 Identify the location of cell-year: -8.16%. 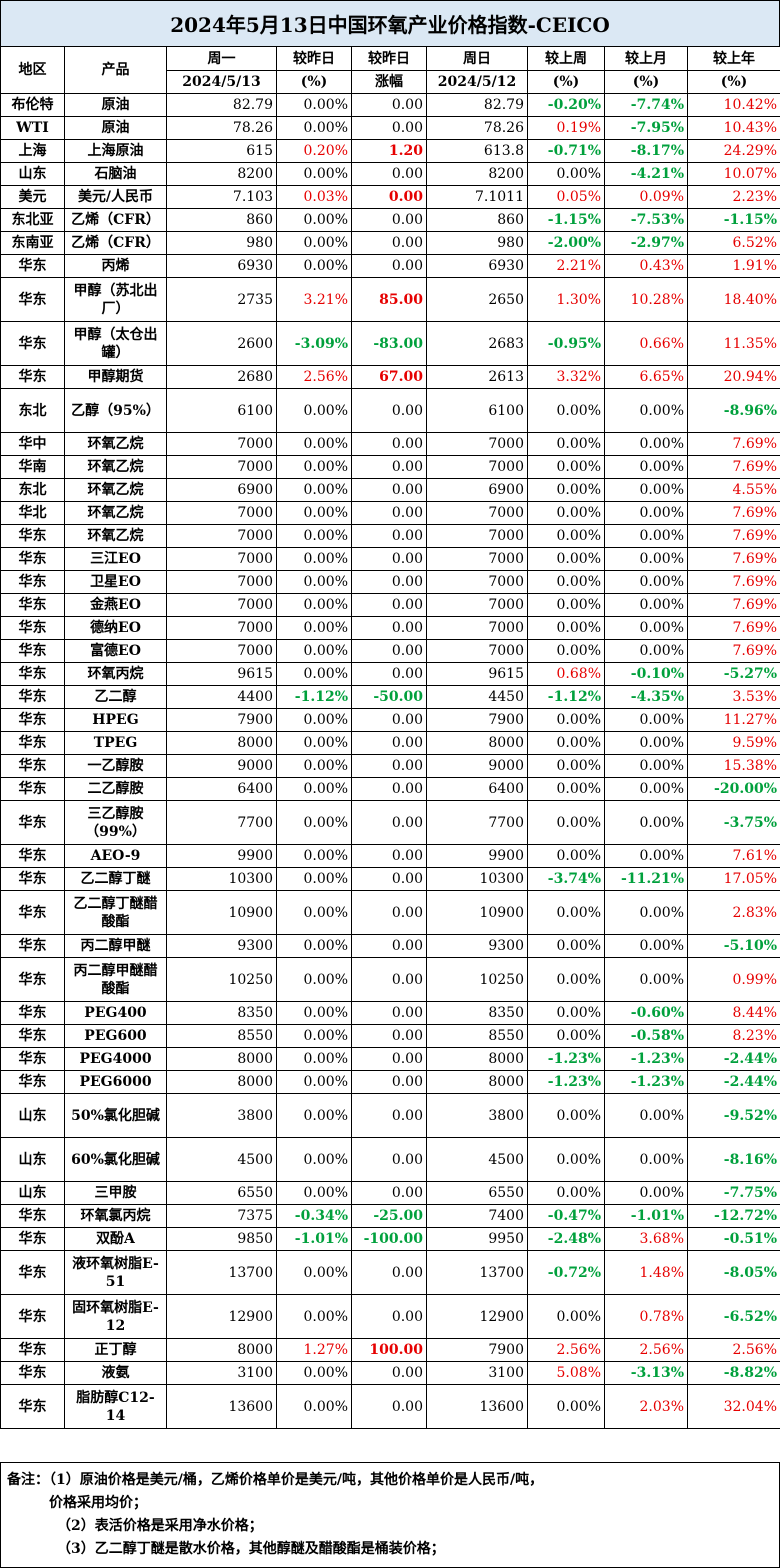
(733, 1159).